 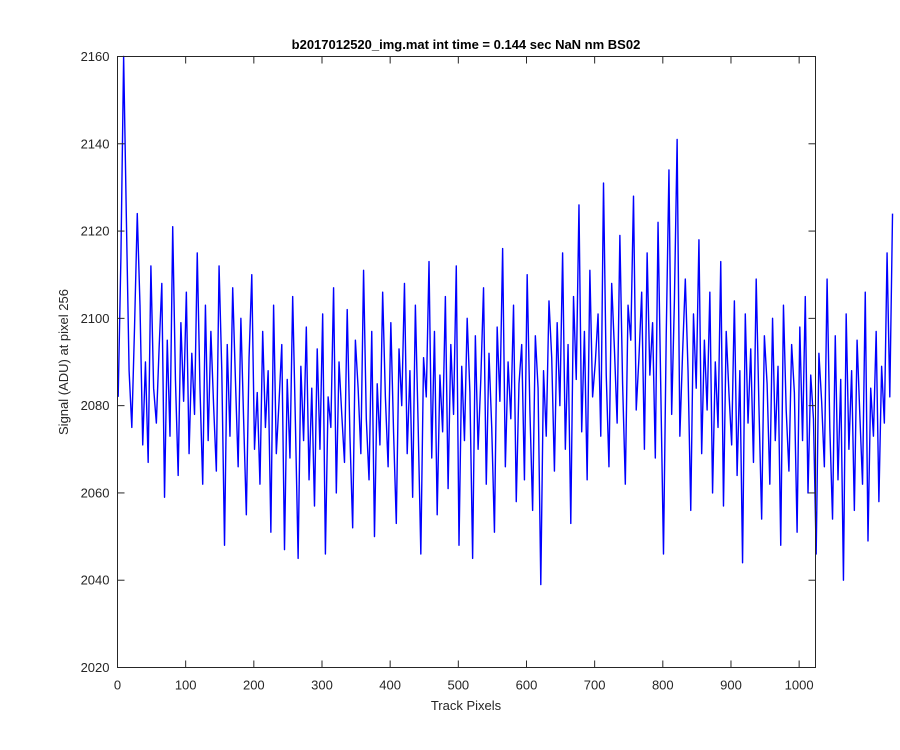 What do you see at coordinates (186, 685) in the screenshot?
I see `x-tick-label: 100` at bounding box center [186, 685].